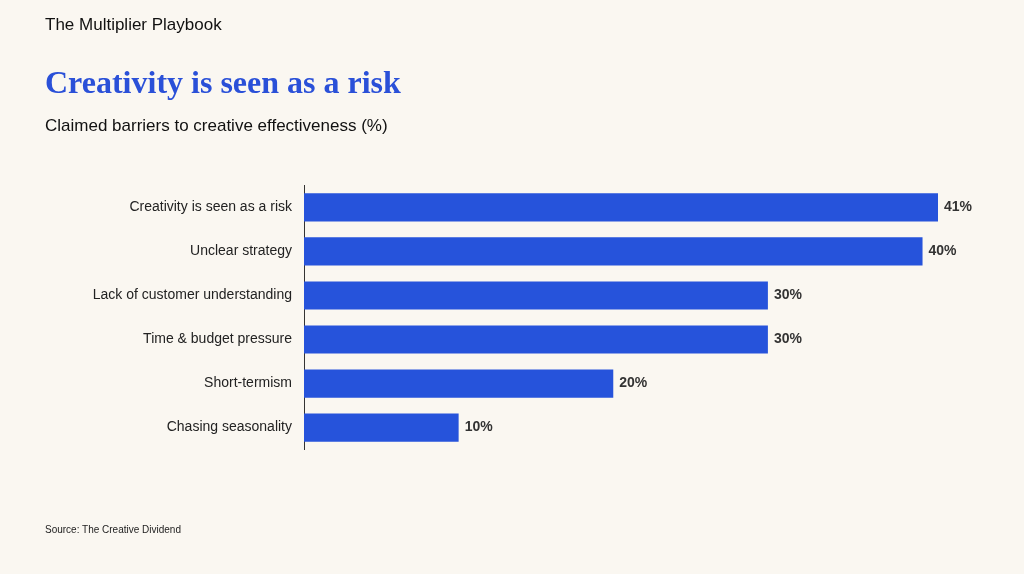  What do you see at coordinates (192, 294) in the screenshot?
I see `y-tick-label: Lack of customer understanding` at bounding box center [192, 294].